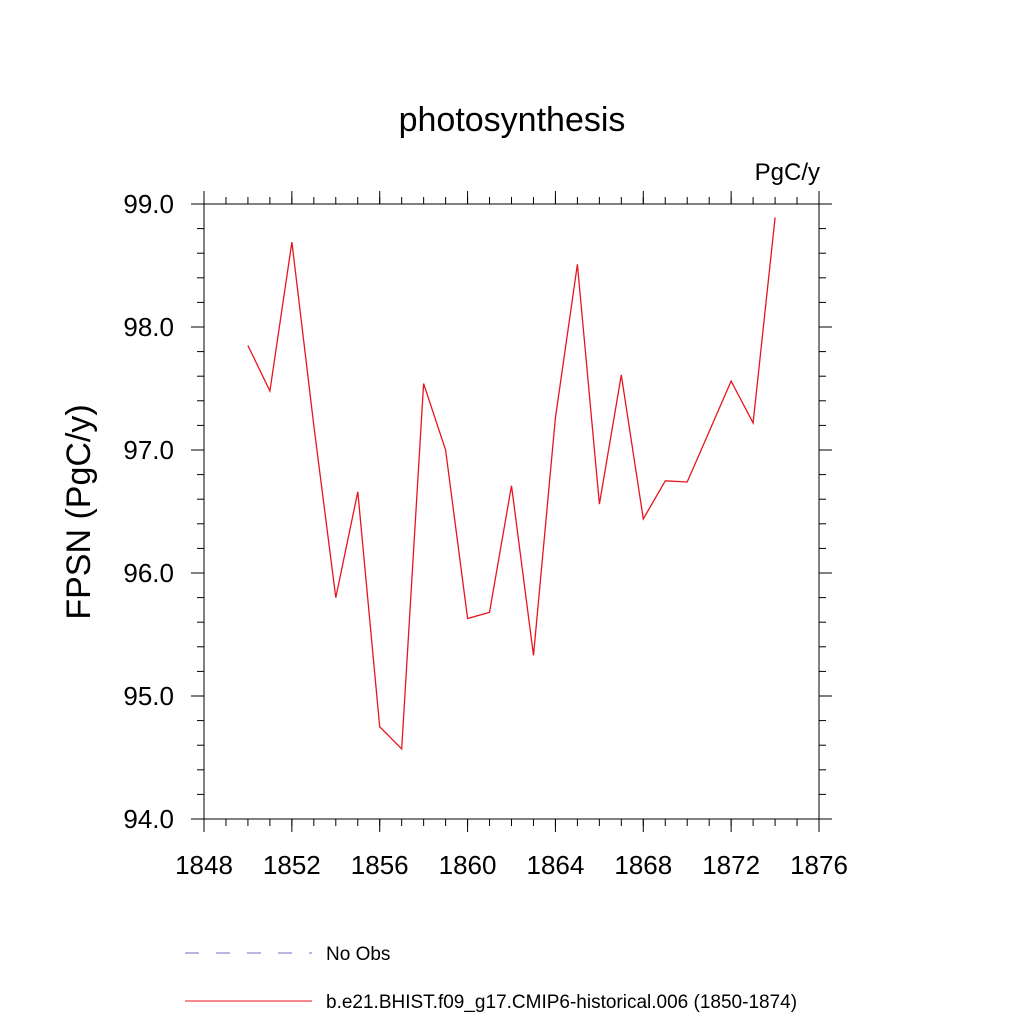  Describe the element at coordinates (79, 511) in the screenshot. I see `y-axis-label: FPSN (PgC/y)` at that location.